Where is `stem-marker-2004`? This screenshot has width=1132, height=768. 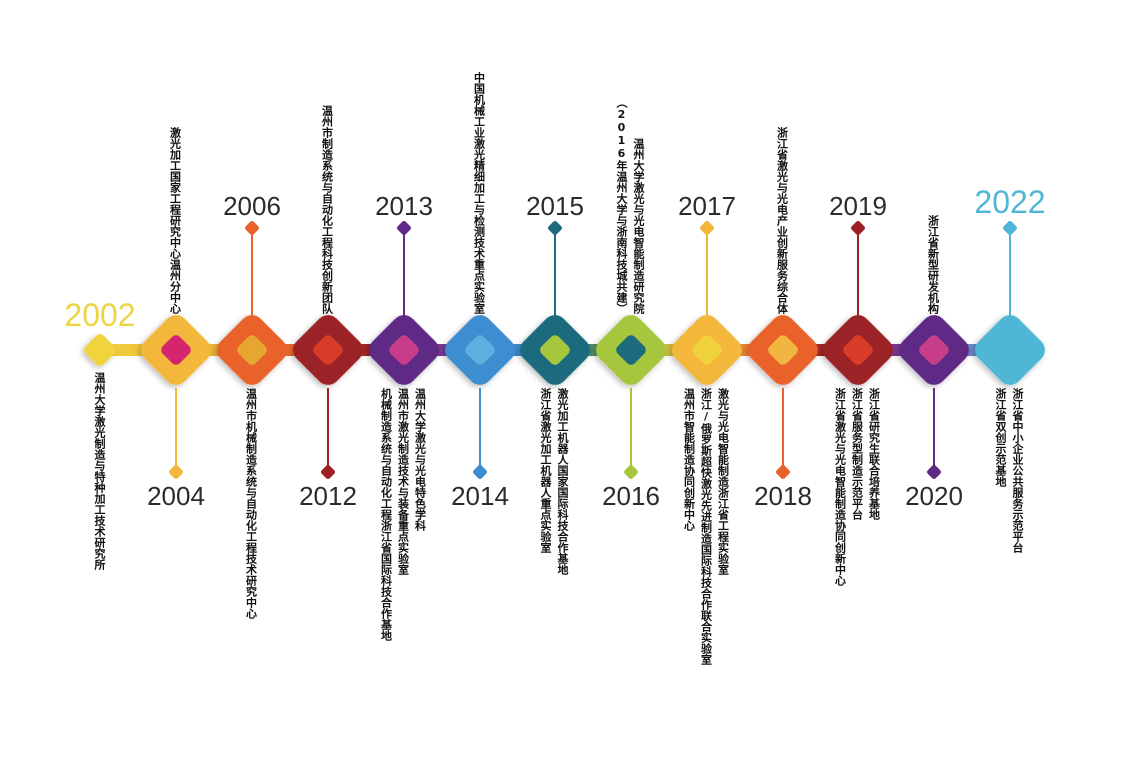 stem-marker-2004 is located at coordinates (176, 472).